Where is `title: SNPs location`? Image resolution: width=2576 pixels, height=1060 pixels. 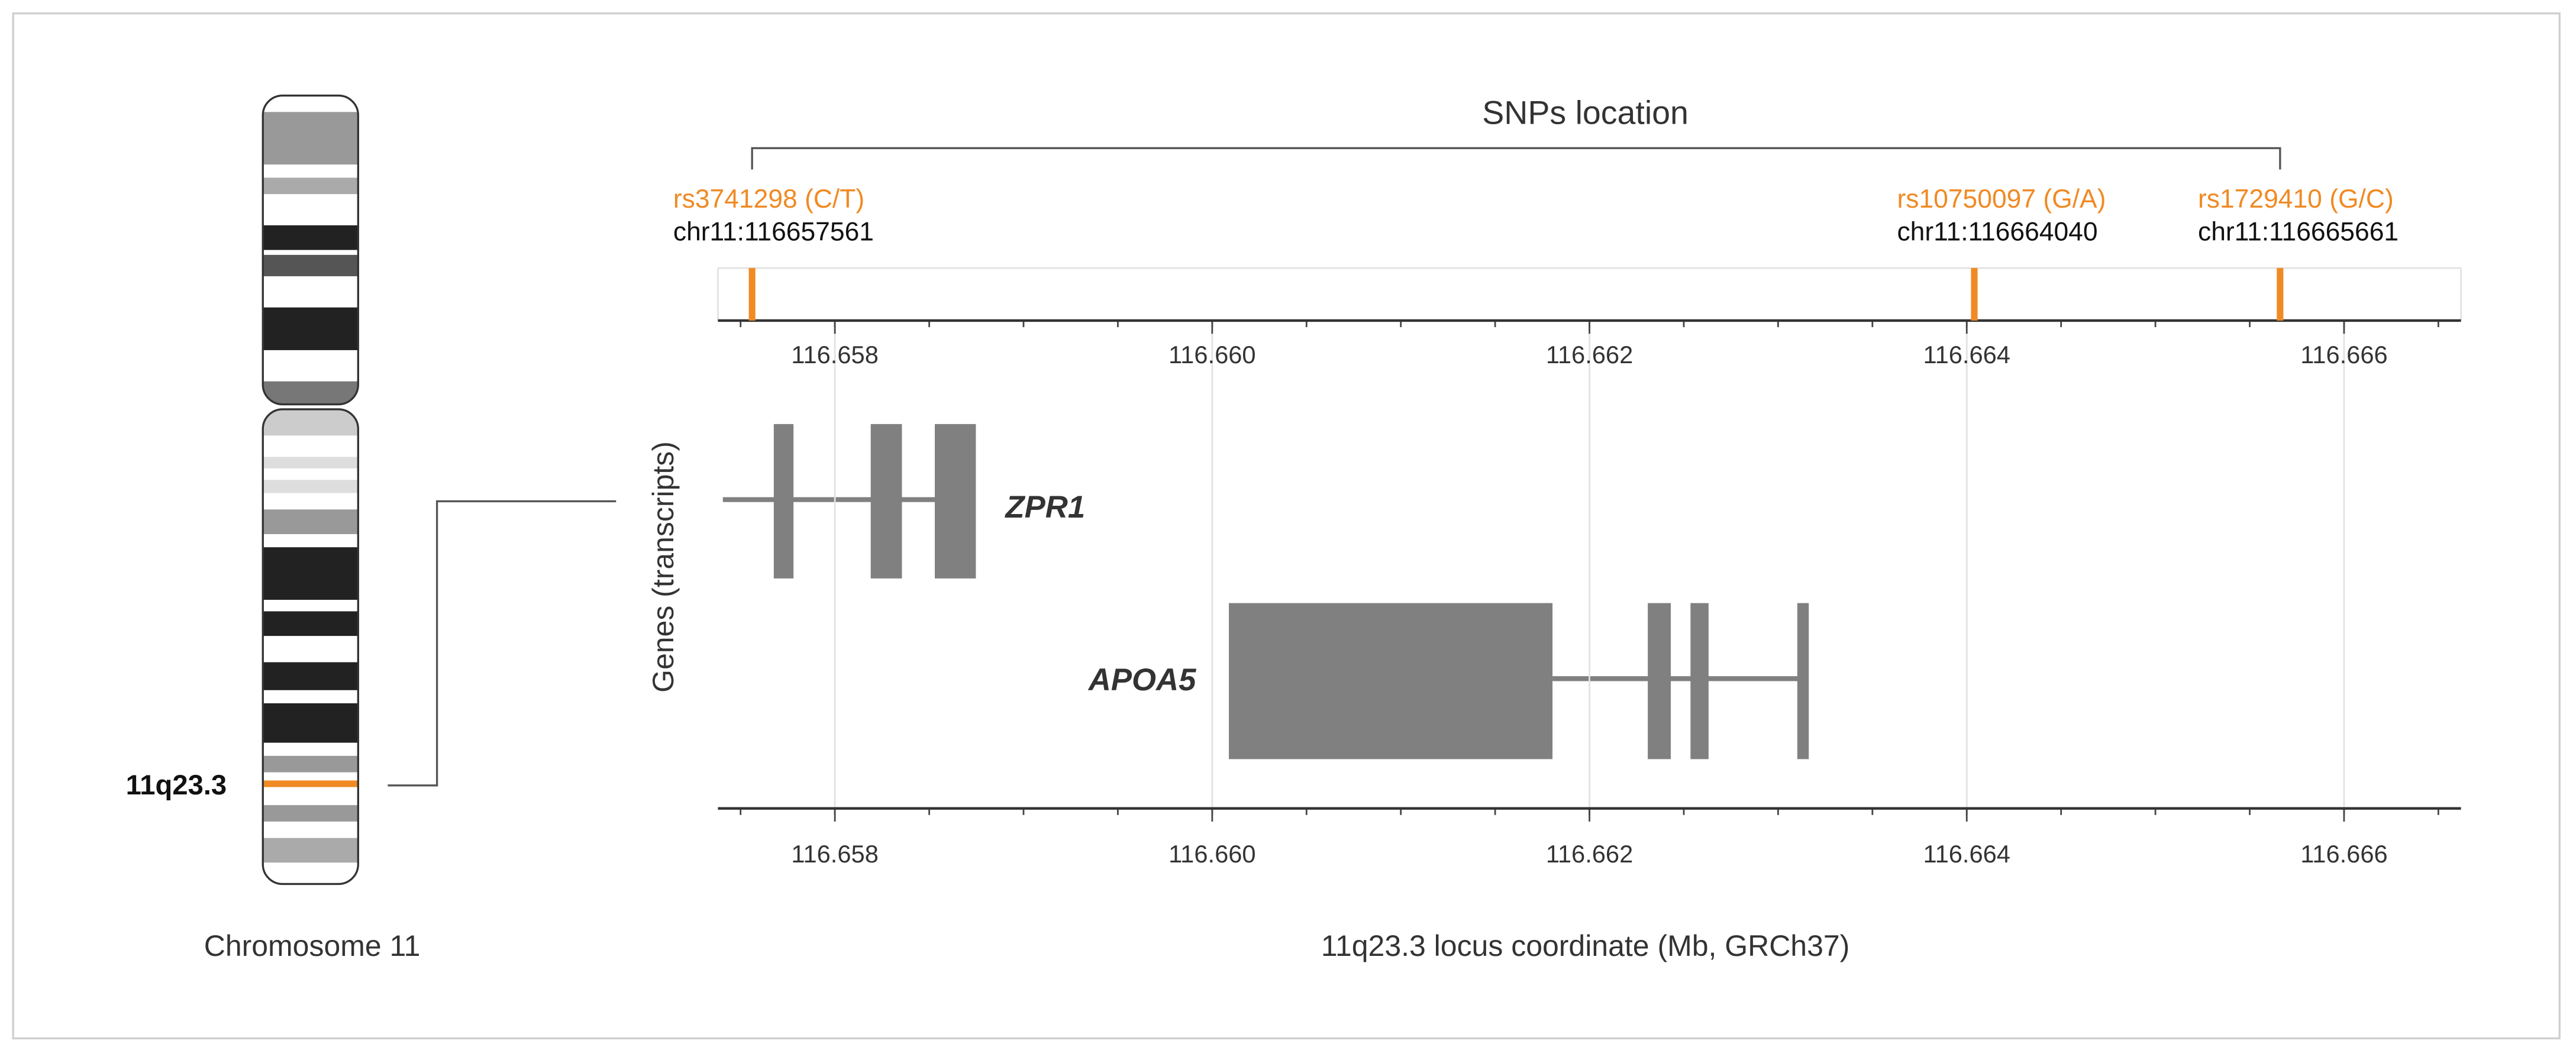
title: SNPs location is located at coordinates (1585, 113).